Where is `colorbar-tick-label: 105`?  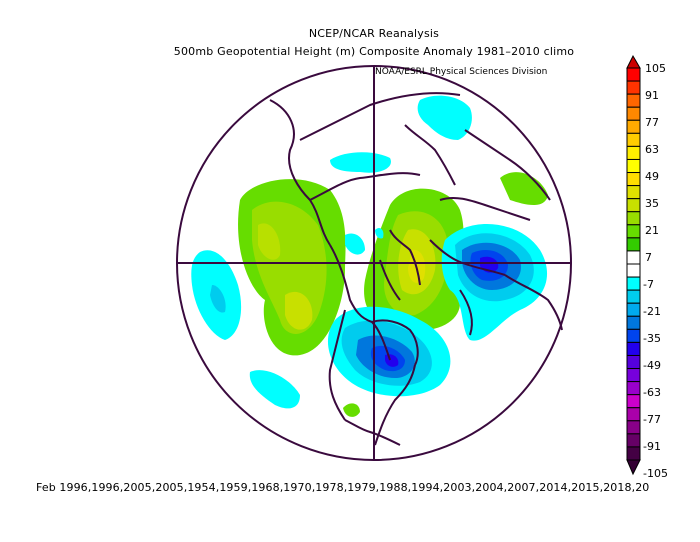 colorbar-tick-label: 105 is located at coordinates (655, 68).